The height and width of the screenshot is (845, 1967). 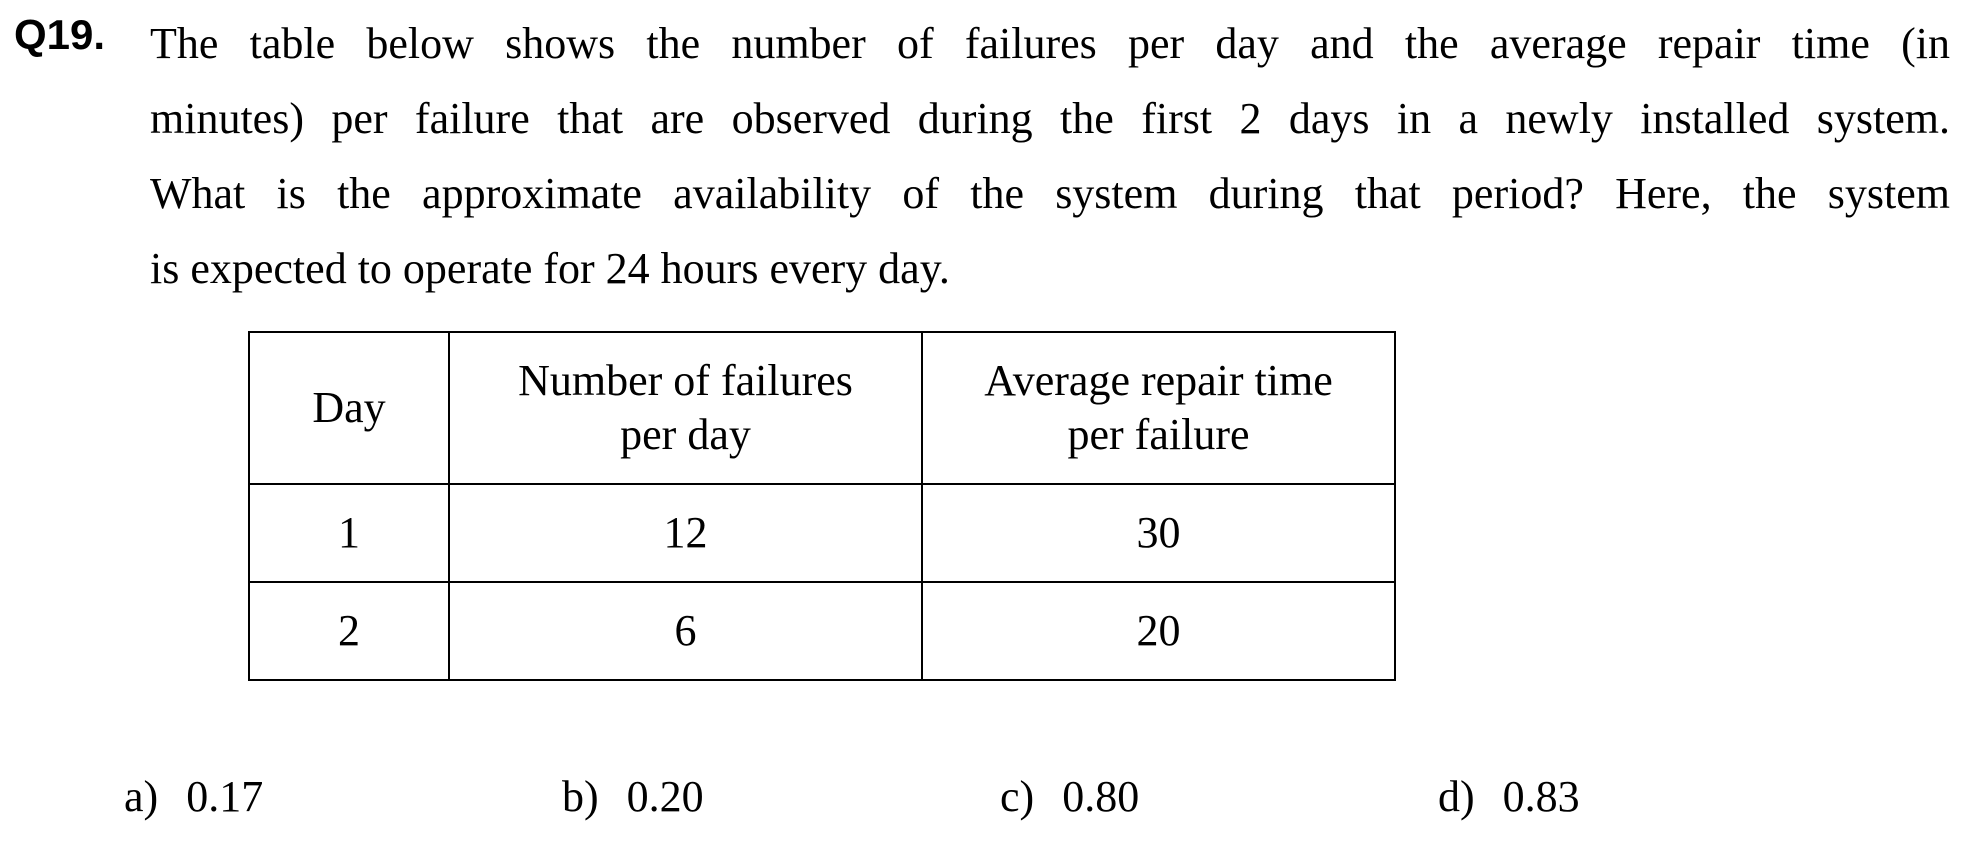 I want to click on choice-value: 0.20, so click(x=665, y=796).